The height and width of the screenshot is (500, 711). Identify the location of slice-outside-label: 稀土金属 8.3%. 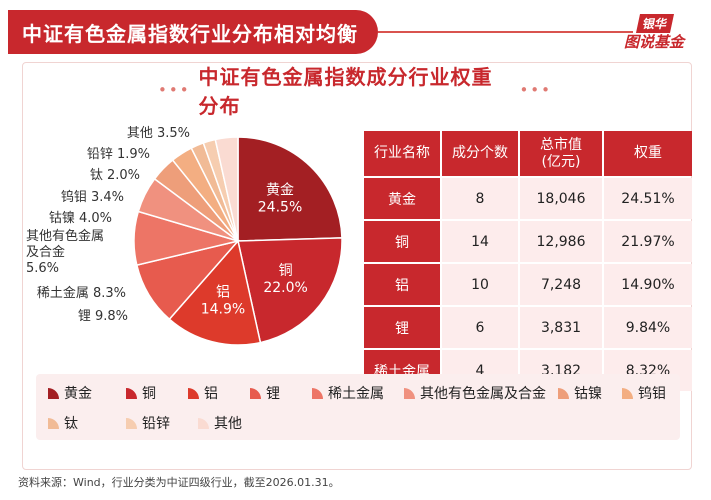
(81, 293).